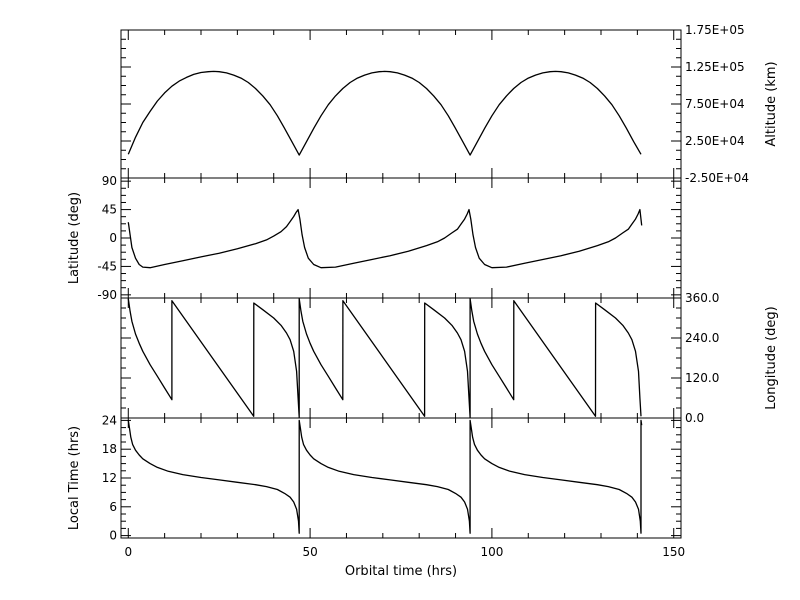 This screenshot has width=800, height=600. I want to click on panel-1-y-axis-label: Altitude (km), so click(771, 103).